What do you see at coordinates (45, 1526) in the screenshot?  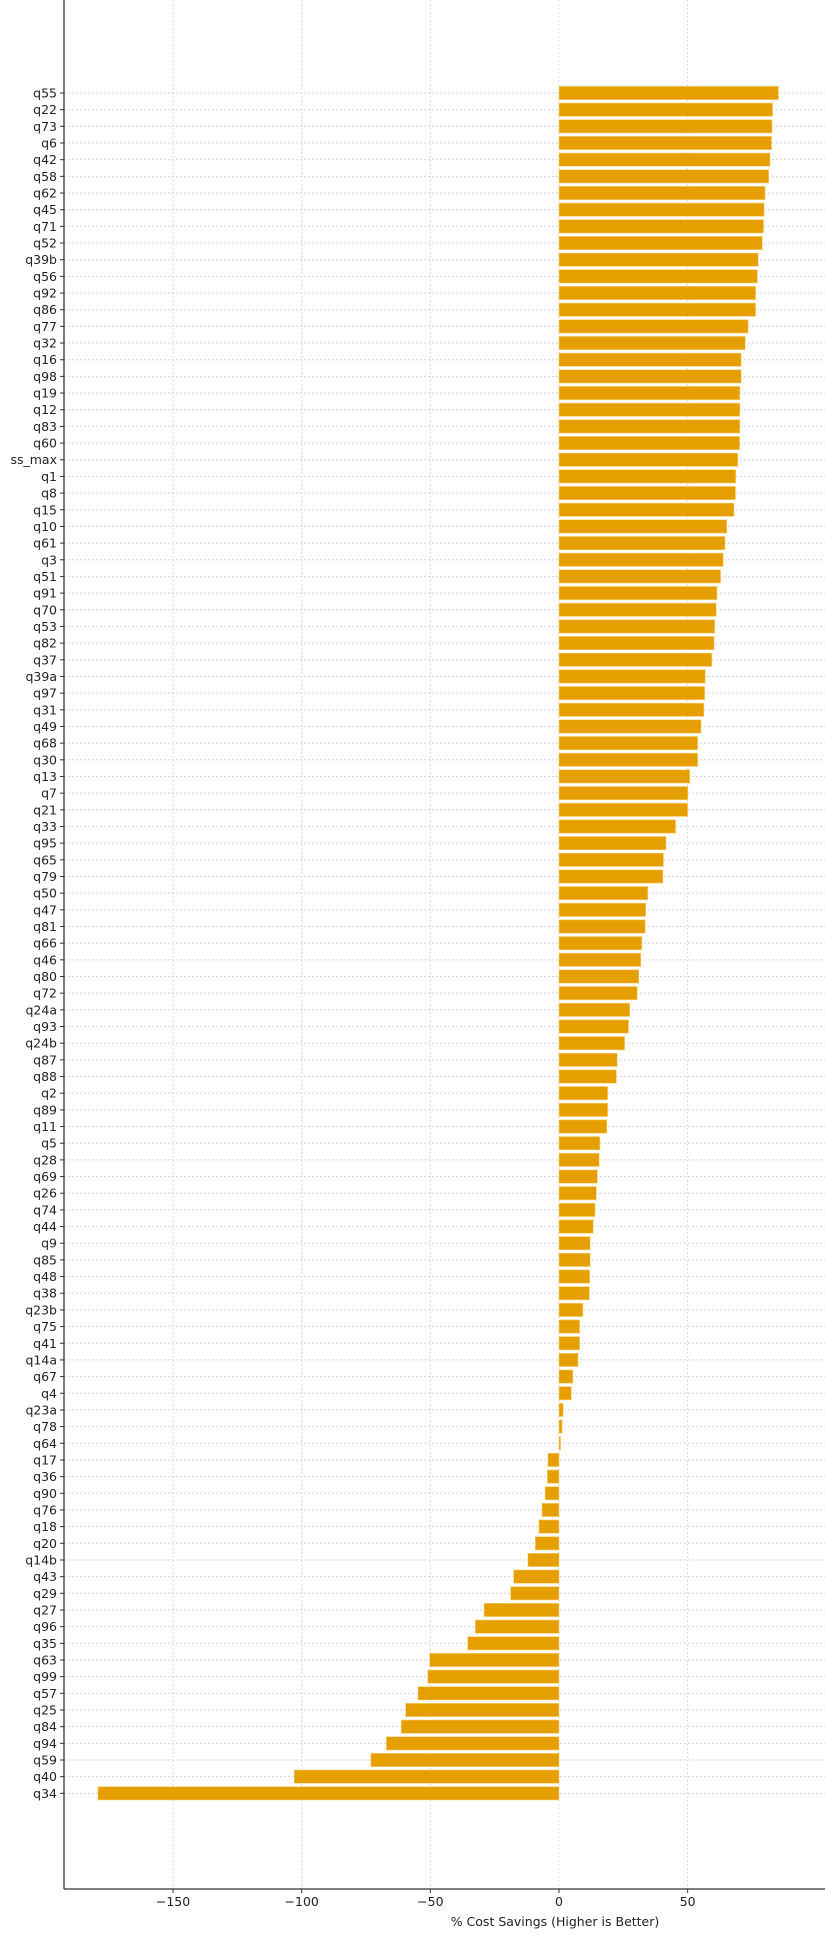 I see `y-tick-label: q18` at bounding box center [45, 1526].